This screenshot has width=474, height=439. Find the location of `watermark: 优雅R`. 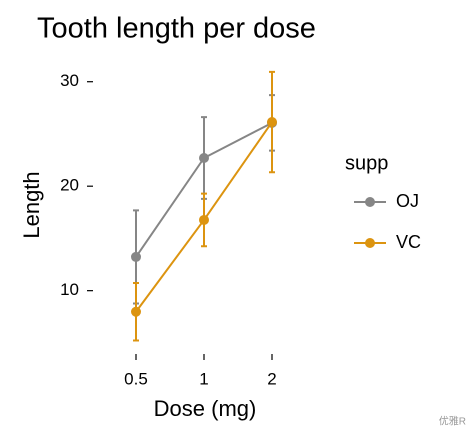

watermark: 优雅R is located at coordinates (452, 421).